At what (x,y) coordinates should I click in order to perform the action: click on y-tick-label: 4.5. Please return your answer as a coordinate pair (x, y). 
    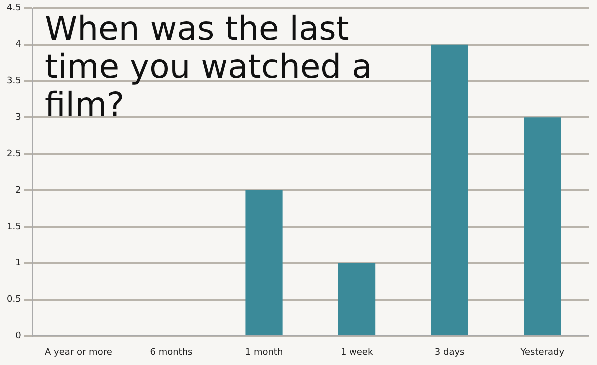
    Looking at the image, I should click on (14, 9).